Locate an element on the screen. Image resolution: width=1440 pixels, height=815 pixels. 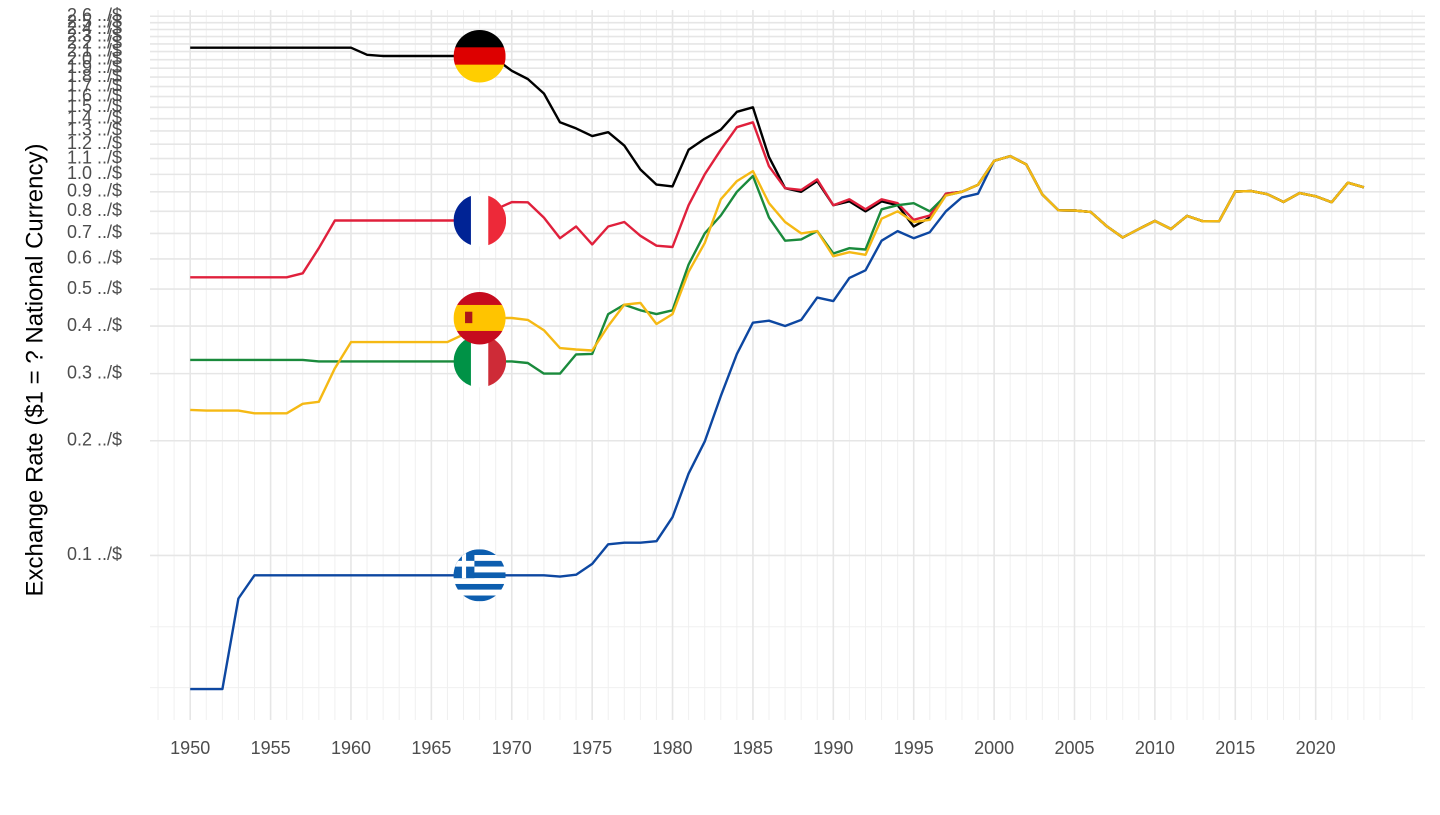
y-tick-label: 1.7 ../$ is located at coordinates (94, 85).